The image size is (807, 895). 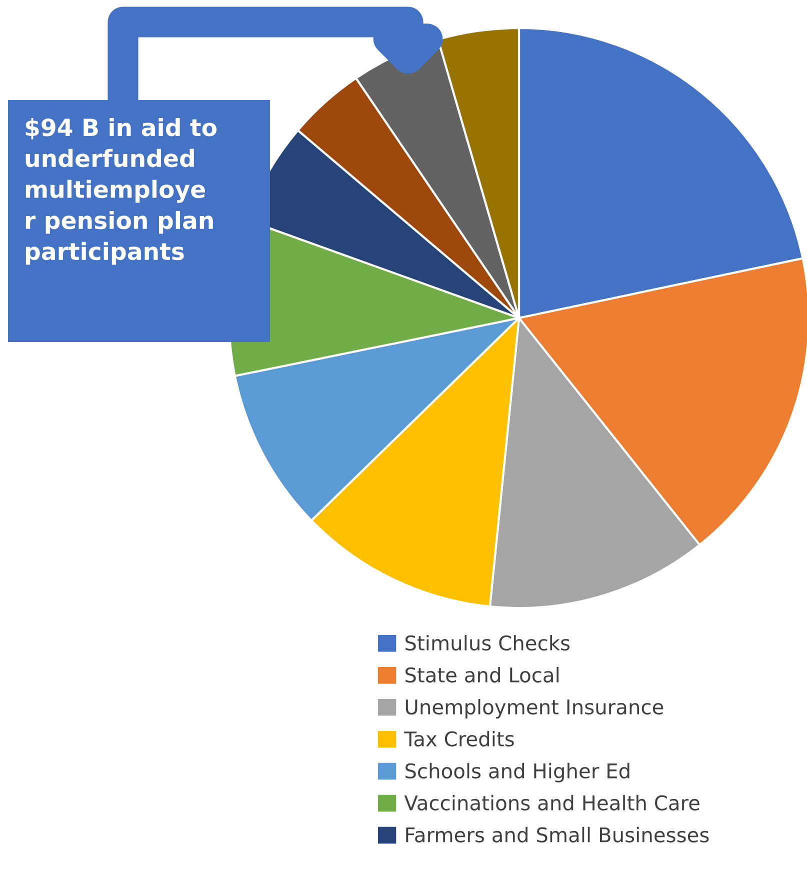 What do you see at coordinates (482, 674) in the screenshot?
I see `legend-label: State and Local` at bounding box center [482, 674].